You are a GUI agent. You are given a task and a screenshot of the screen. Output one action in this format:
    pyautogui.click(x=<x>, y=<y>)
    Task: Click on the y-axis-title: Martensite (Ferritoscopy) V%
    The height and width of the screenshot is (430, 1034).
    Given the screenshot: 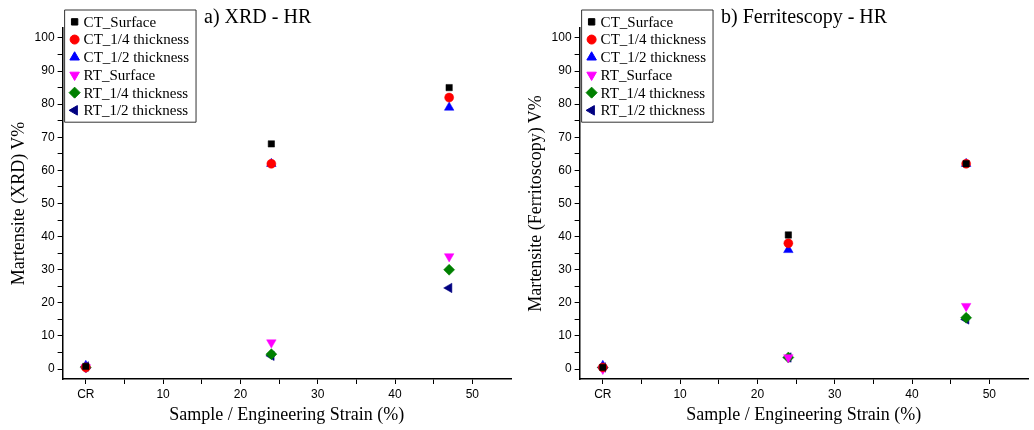 What is the action you would take?
    pyautogui.click(x=535, y=203)
    